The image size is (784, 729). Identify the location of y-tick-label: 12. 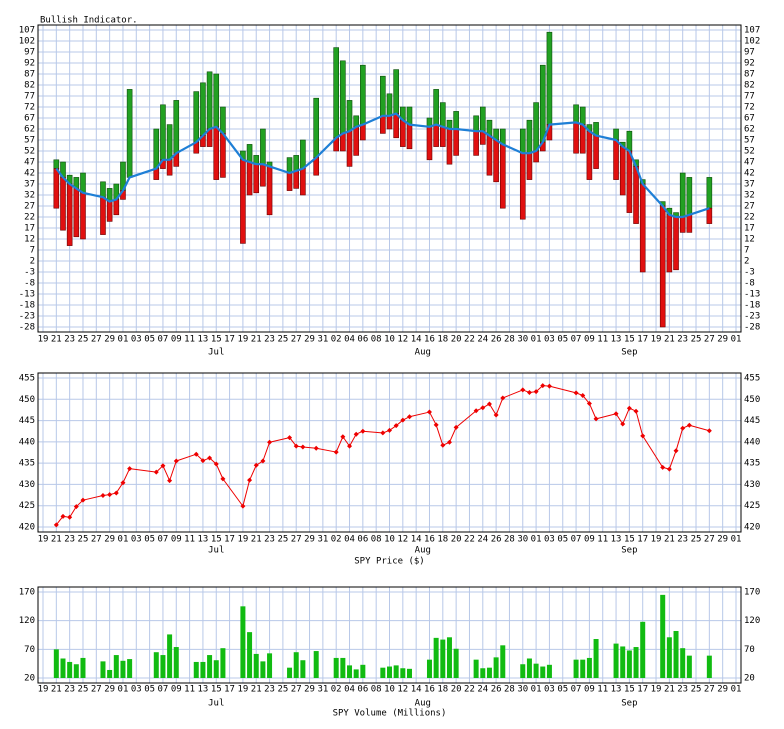
(29, 240).